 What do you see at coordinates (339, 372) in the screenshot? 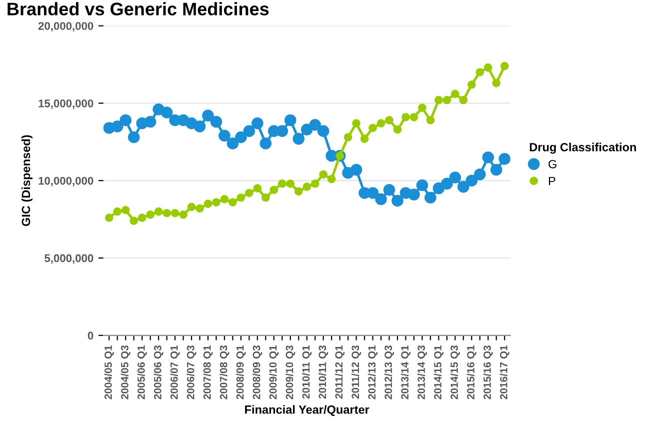
I see `x-tick-label: 2011/12 Q1` at bounding box center [339, 372].